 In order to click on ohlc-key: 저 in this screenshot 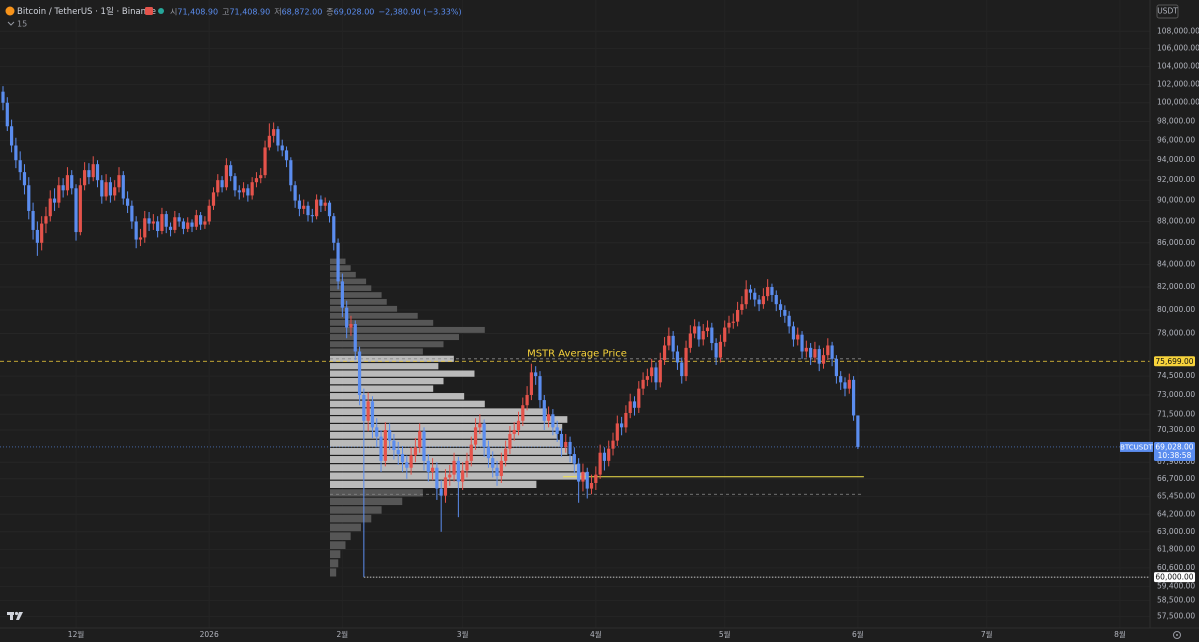, I will do `click(277, 11)`.